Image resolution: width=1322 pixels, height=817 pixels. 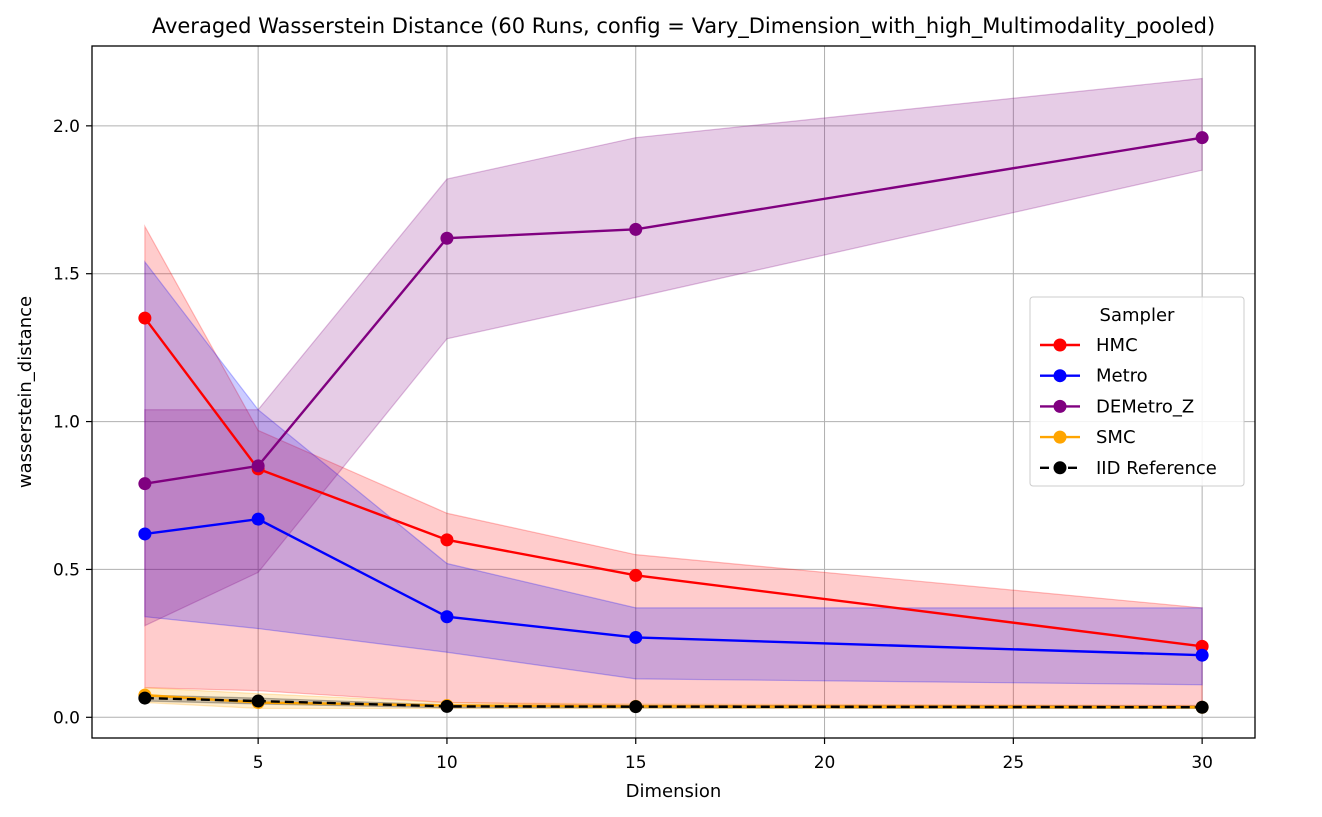 What do you see at coordinates (1060, 406) in the screenshot?
I see `legend-marker-demetro-z` at bounding box center [1060, 406].